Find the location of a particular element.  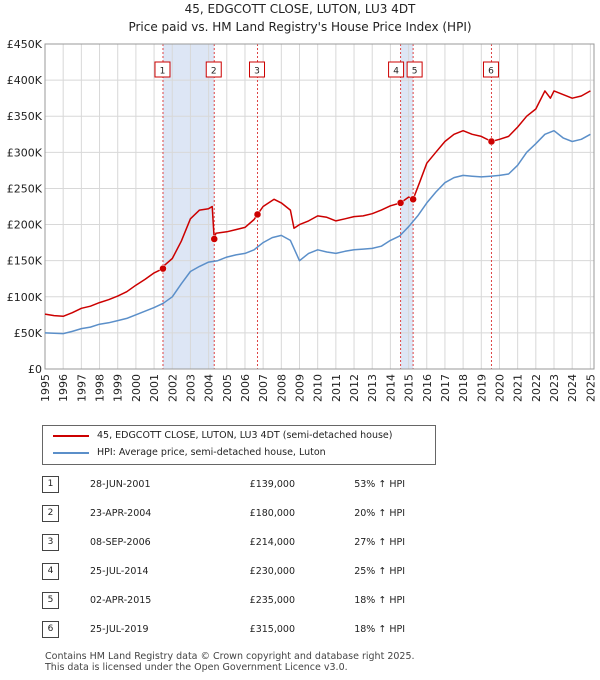

x-tick-label: 1997 is located at coordinates (81, 388).